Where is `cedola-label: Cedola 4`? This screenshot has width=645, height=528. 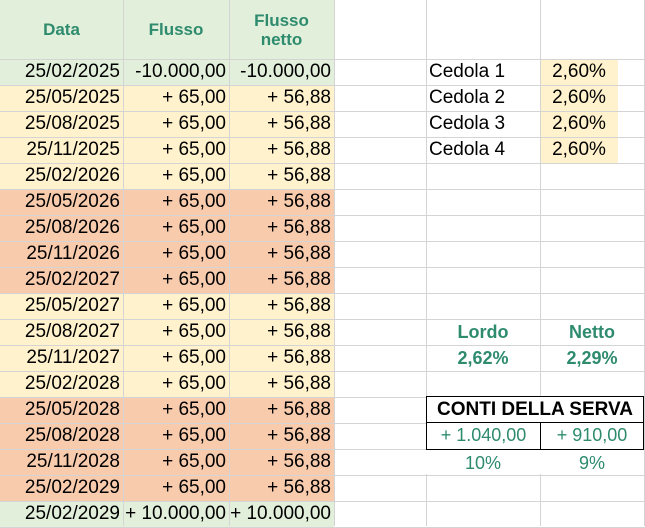
cedola-label: Cedola 4 is located at coordinates (467, 149).